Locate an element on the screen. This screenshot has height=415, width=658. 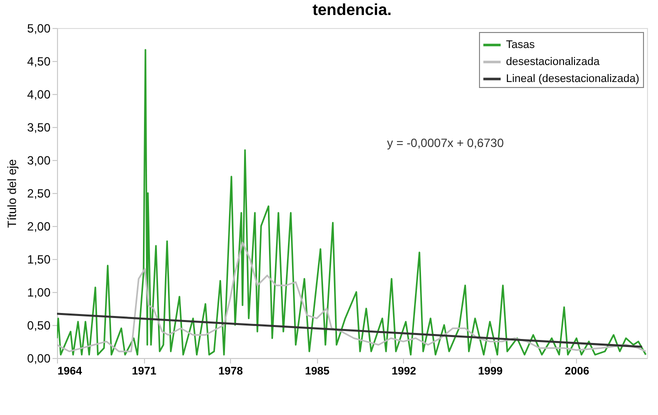
x-tick-label: 1978 is located at coordinates (230, 372).